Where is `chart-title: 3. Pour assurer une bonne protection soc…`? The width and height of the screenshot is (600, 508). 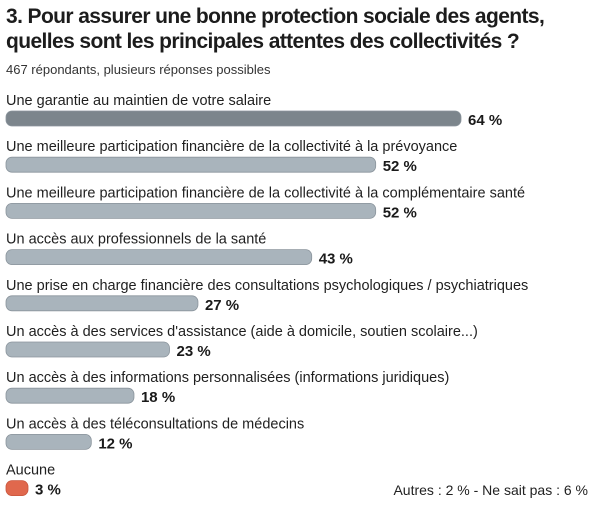
chart-title: 3. Pour assurer une bonne protection soc… is located at coordinates (301, 29).